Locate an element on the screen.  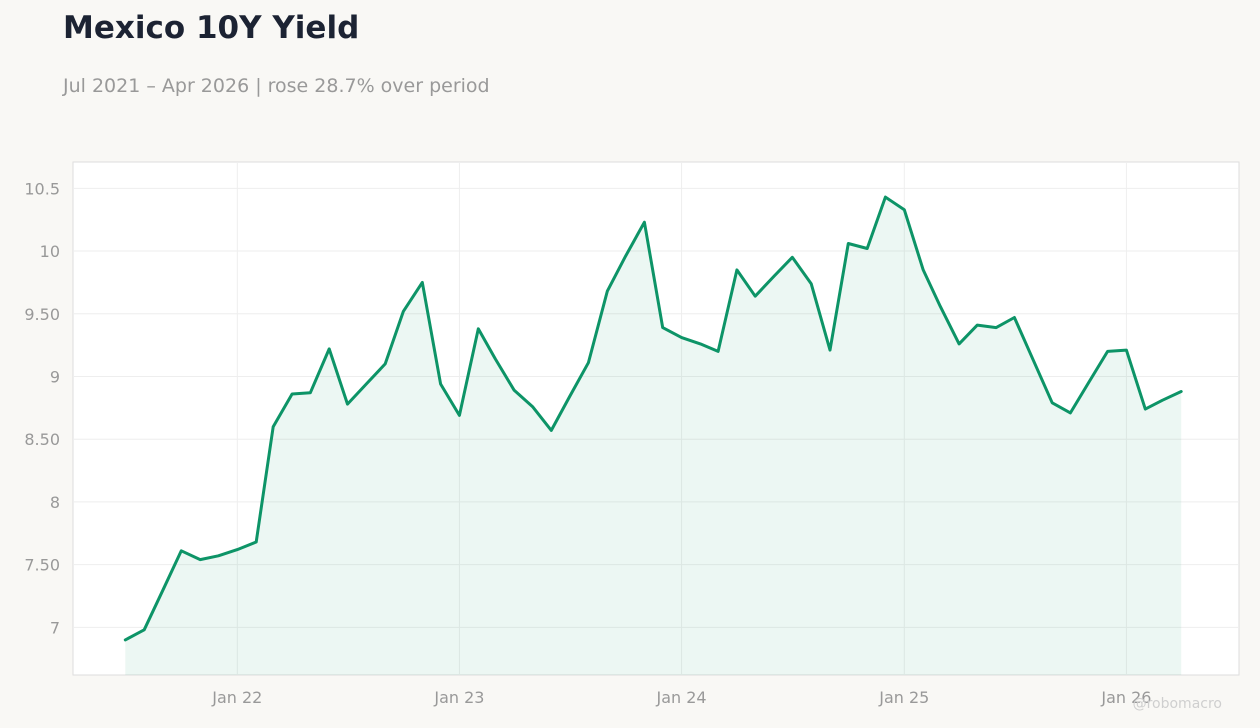
y-tick-label: 7 is located at coordinates (55, 627).